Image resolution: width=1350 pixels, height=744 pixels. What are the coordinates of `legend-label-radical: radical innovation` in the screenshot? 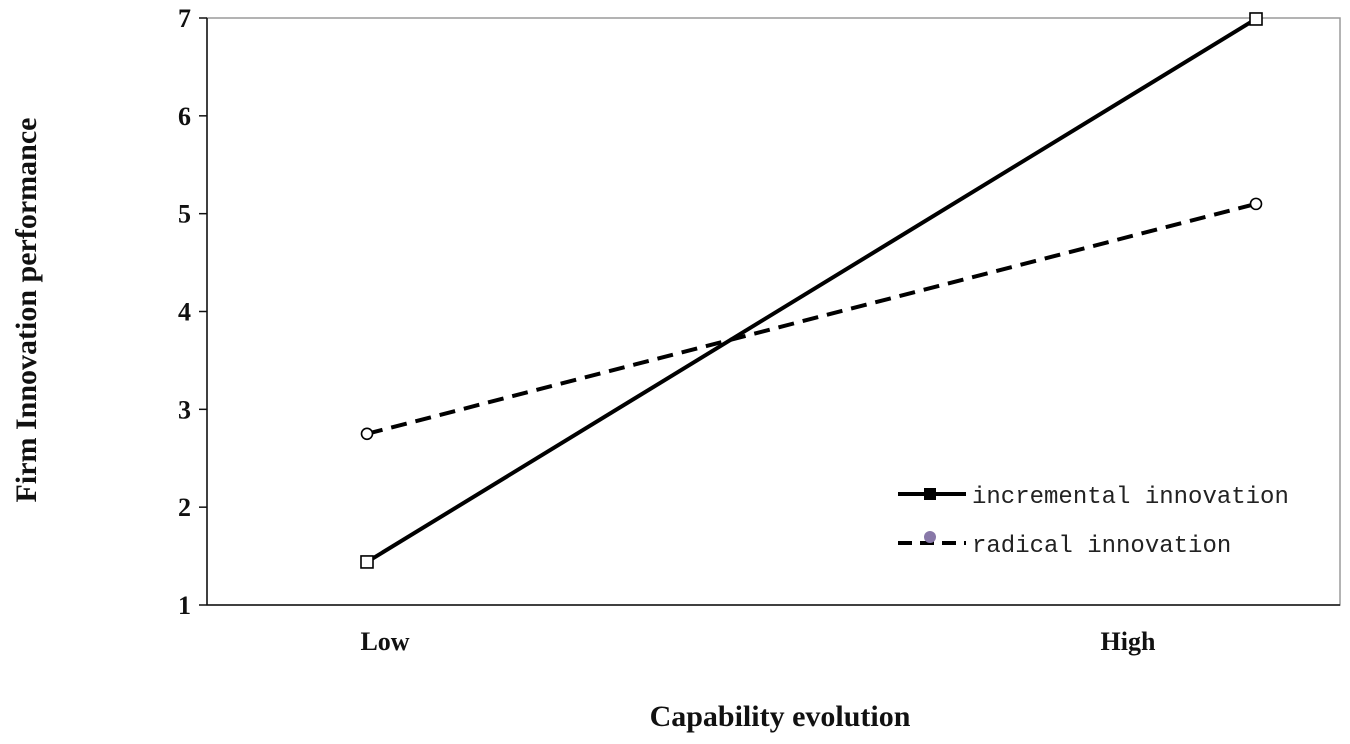 It's located at (1101, 546).